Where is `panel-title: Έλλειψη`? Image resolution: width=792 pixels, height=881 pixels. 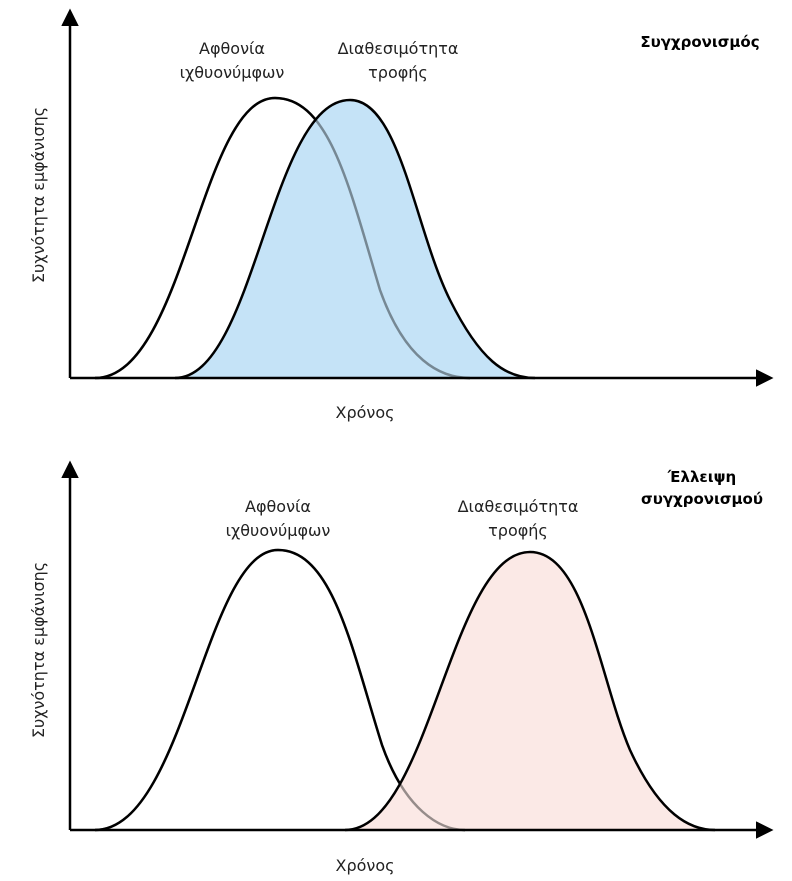 panel-title: Έλλειψη is located at coordinates (701, 477).